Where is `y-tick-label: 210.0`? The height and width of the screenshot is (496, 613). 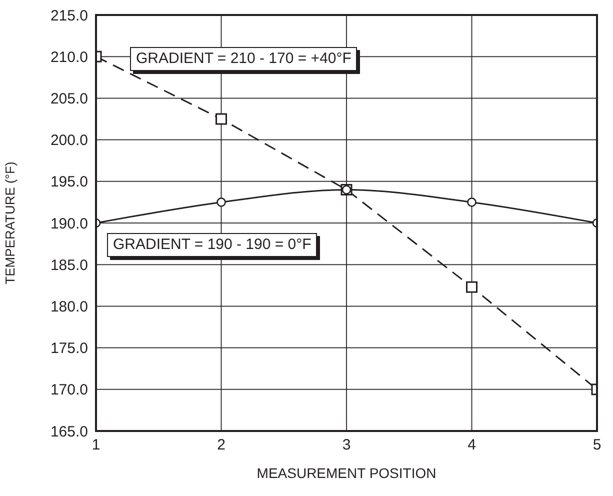 y-tick-label: 210.0 is located at coordinates (69, 57).